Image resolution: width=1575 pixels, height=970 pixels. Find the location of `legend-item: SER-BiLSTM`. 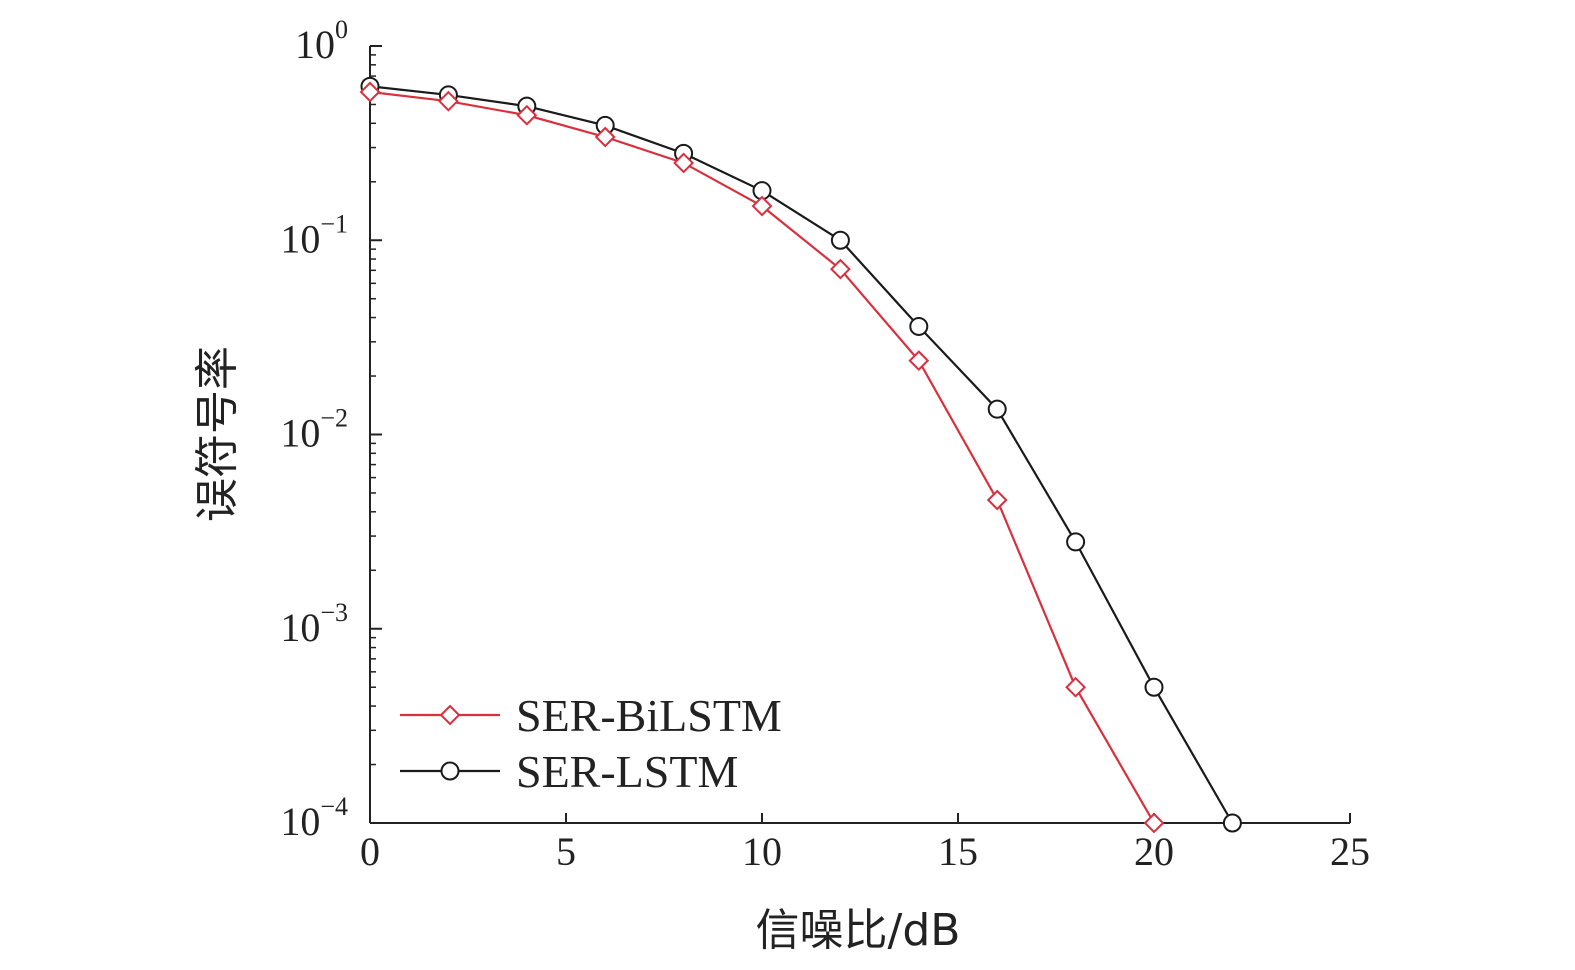

legend-item: SER-BiLSTM is located at coordinates (591, 715).